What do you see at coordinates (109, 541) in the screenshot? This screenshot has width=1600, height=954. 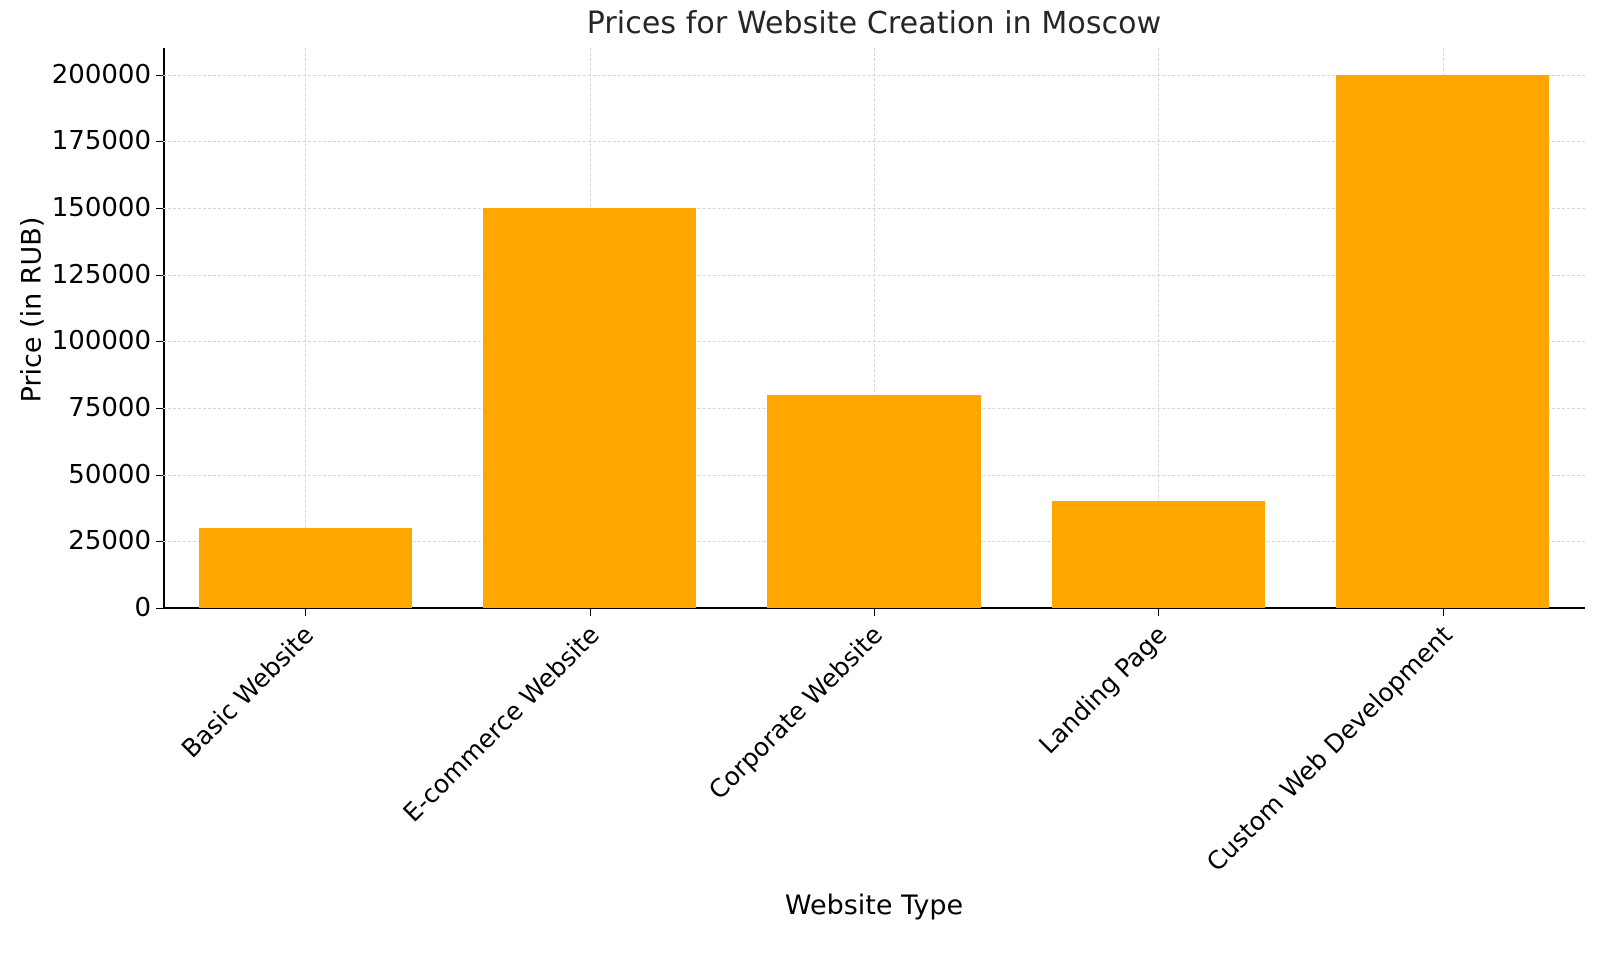 I see `y-tick-label: 25000` at bounding box center [109, 541].